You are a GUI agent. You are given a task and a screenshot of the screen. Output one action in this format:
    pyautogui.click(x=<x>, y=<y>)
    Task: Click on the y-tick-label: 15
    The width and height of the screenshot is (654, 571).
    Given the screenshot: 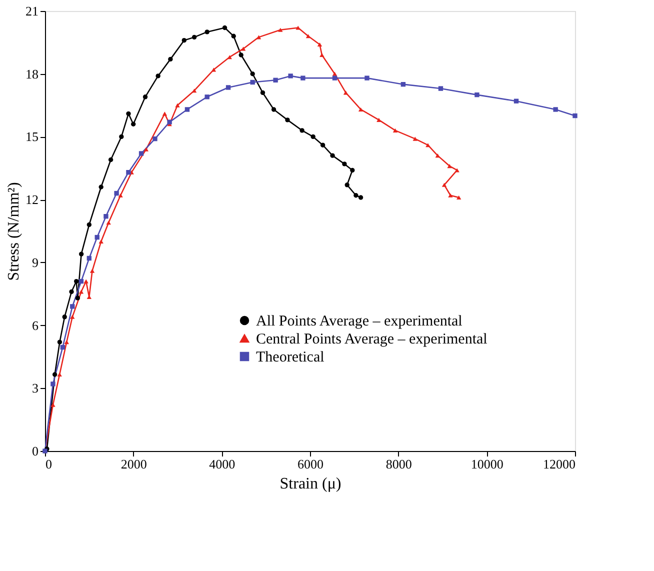 What is the action you would take?
    pyautogui.click(x=32, y=136)
    